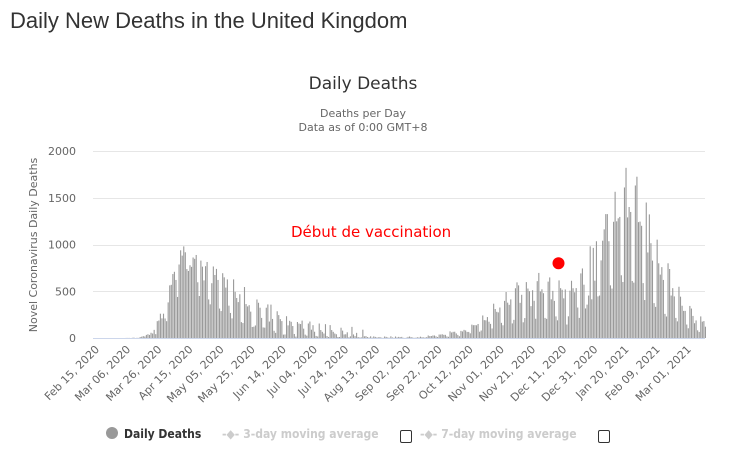  I want to click on vaccination-marker, so click(558, 263).